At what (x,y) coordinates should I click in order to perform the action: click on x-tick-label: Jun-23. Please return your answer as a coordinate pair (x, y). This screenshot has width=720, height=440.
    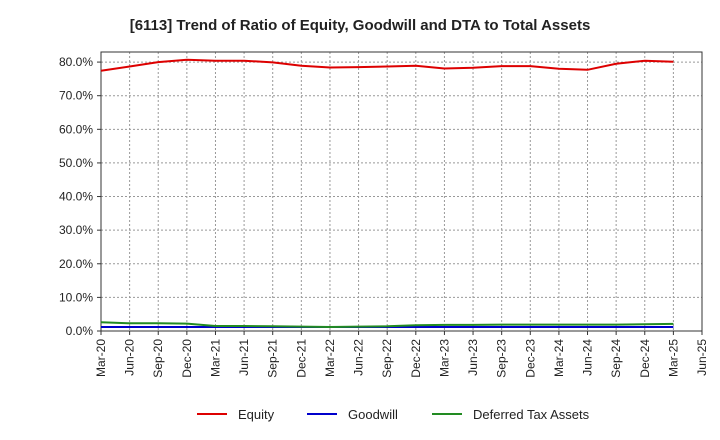
    Looking at the image, I should click on (473, 357).